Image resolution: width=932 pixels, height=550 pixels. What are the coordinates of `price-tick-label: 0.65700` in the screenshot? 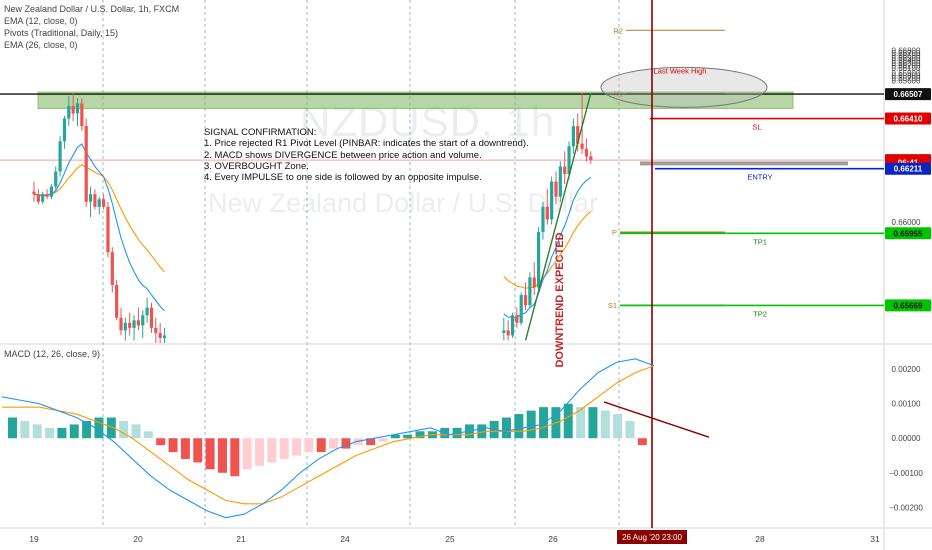 It's located at (906, 78).